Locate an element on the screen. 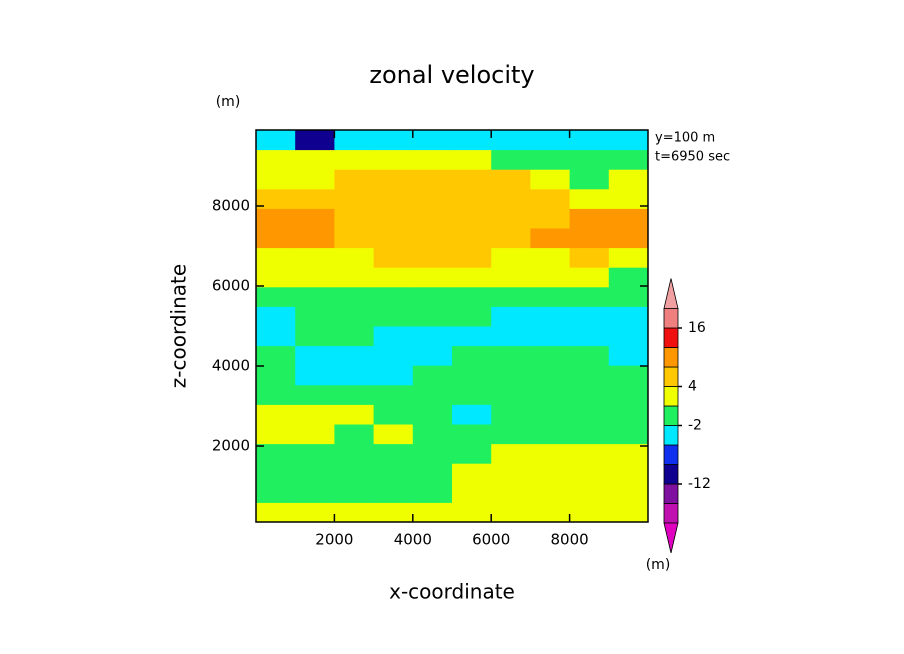  colorbar-tick-label: 16 is located at coordinates (697, 328).